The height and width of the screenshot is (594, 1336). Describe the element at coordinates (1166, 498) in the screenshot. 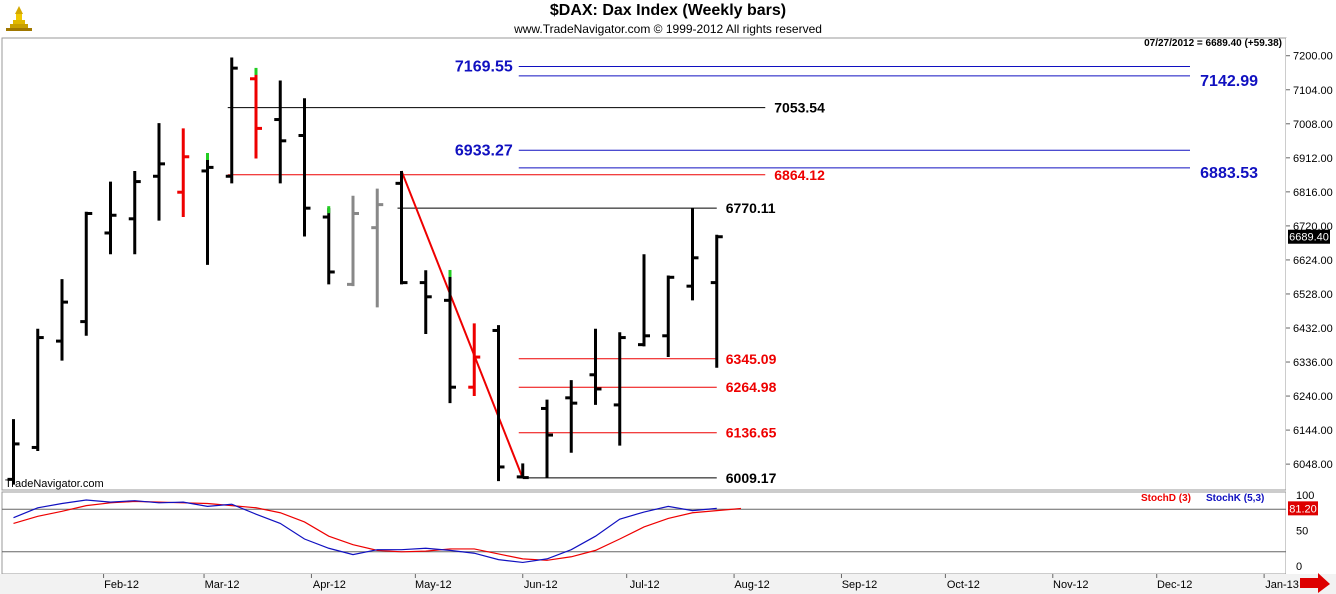

I see `stoch-d-legend: StochD (3)` at that location.